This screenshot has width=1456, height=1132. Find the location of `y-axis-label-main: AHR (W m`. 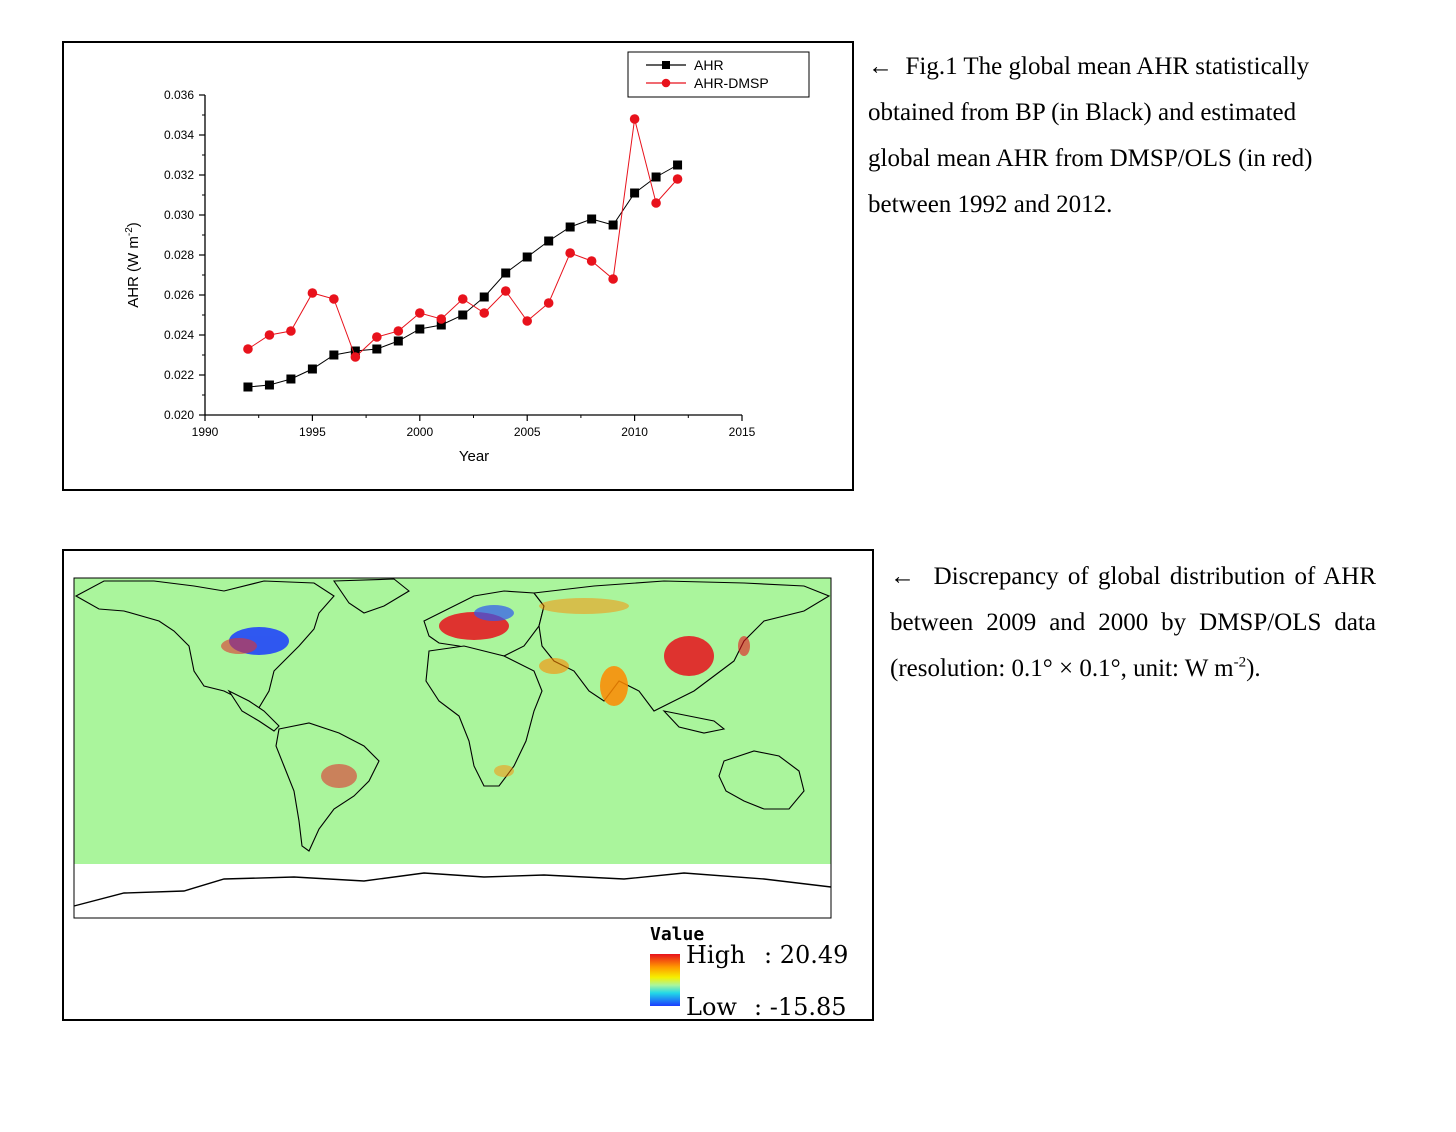

y-axis-label-main: AHR (W m is located at coordinates (133, 272).